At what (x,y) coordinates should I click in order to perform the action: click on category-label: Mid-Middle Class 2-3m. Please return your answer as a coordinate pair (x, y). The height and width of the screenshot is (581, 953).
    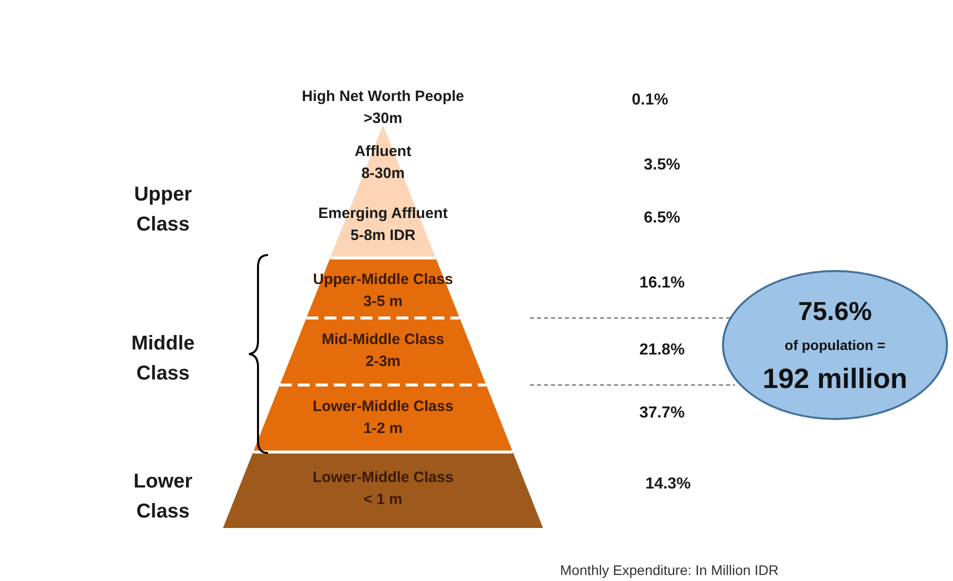
    Looking at the image, I should click on (383, 350).